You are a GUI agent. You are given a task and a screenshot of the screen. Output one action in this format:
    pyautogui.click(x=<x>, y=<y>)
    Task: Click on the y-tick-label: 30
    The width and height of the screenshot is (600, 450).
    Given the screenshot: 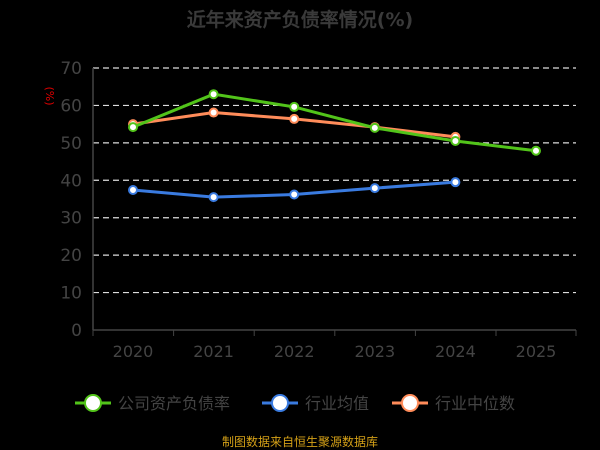 What is the action you would take?
    pyautogui.click(x=71, y=219)
    